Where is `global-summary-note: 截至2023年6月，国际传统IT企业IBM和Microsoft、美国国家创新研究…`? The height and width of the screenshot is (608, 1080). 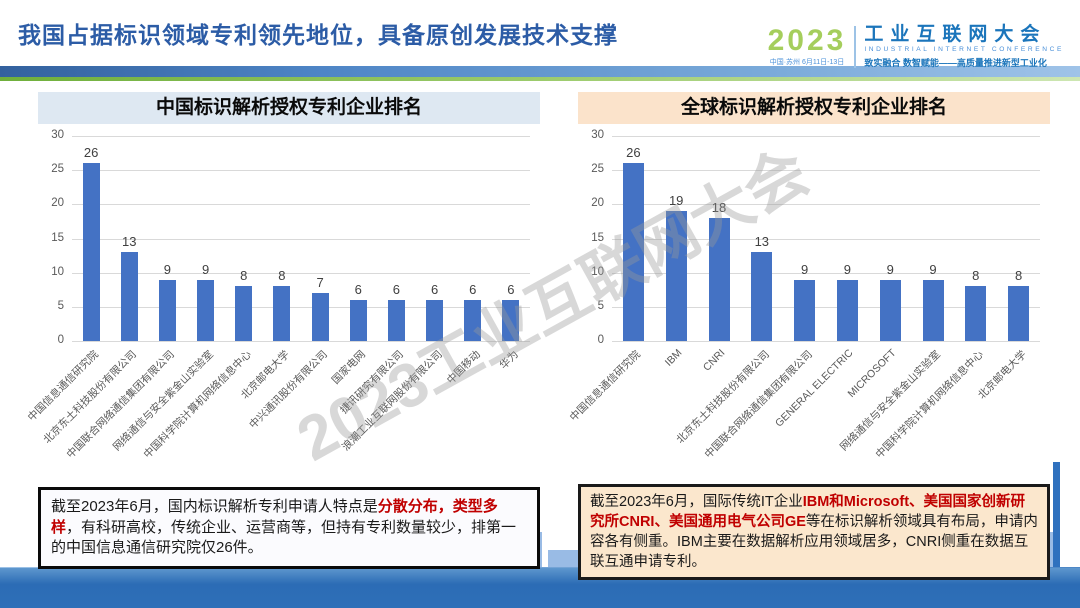
global-summary-note: 截至2023年6月，国际传统IT企业IBM和Microsoft、美国国家创新研究… is located at coordinates (814, 532).